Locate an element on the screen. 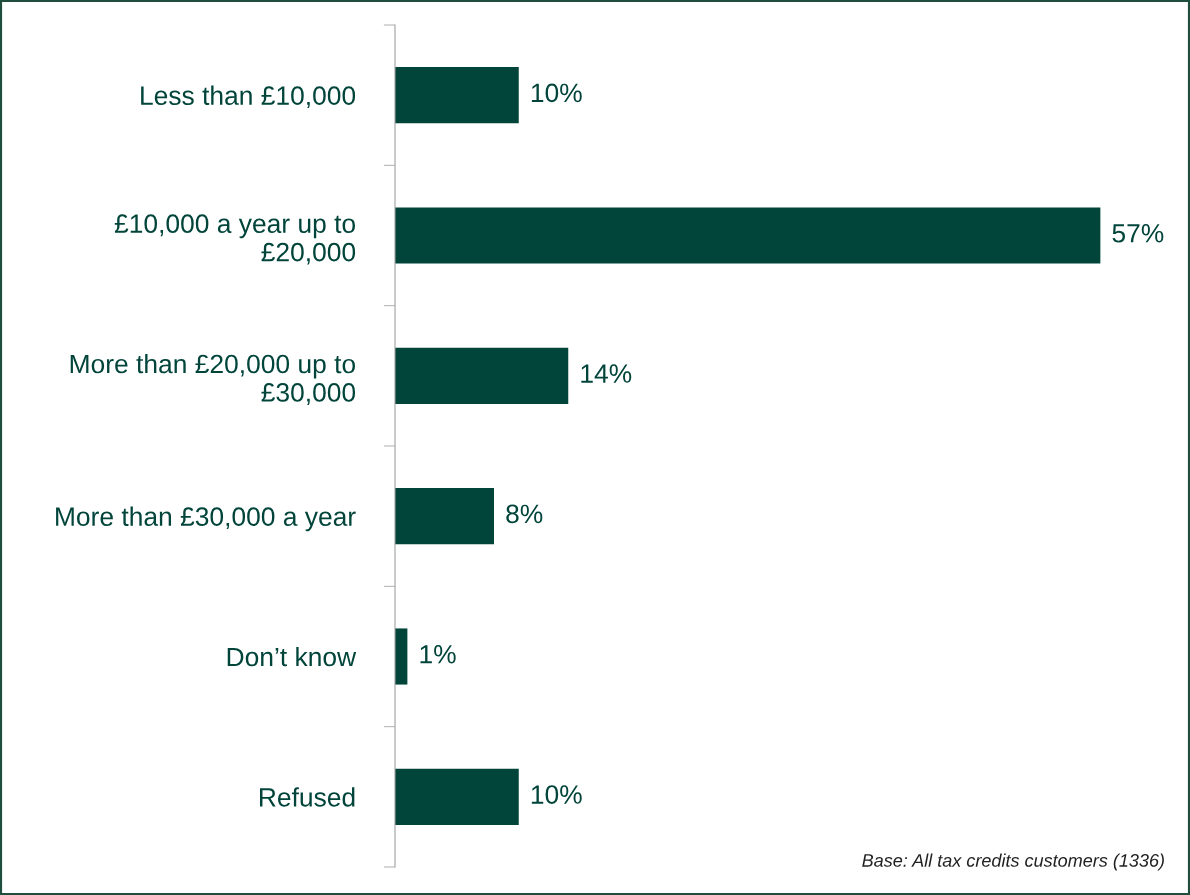 This screenshot has width=1190, height=895. y-tick-label: Refused is located at coordinates (307, 797).